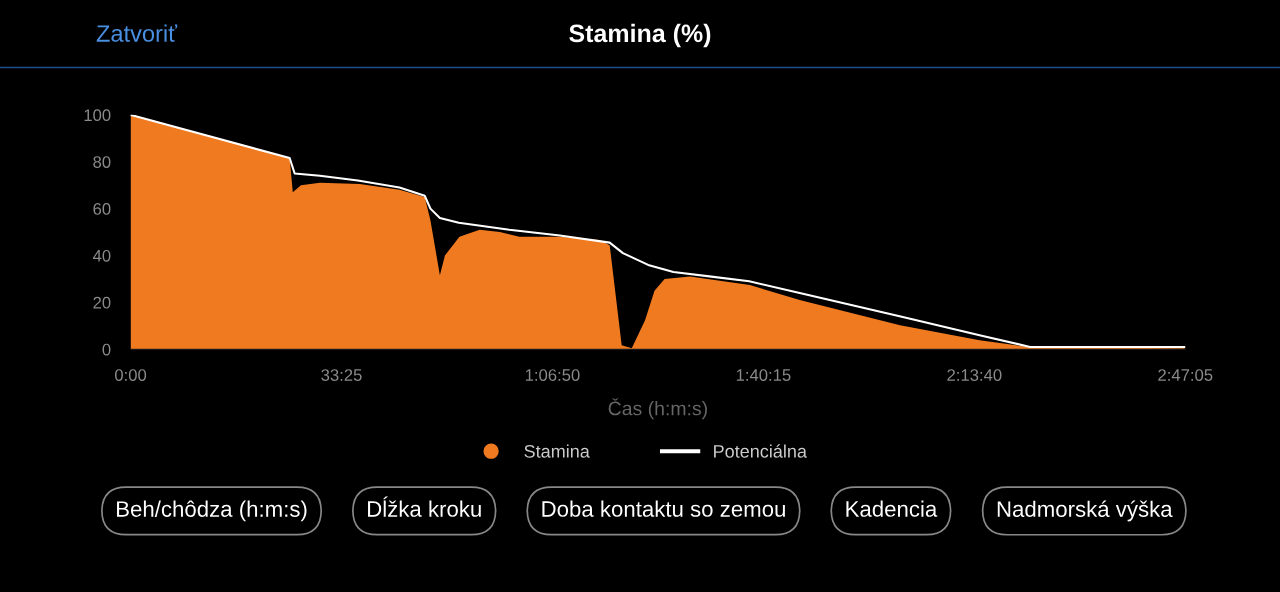  I want to click on x-tick-label: 1:40:15, so click(763, 375).